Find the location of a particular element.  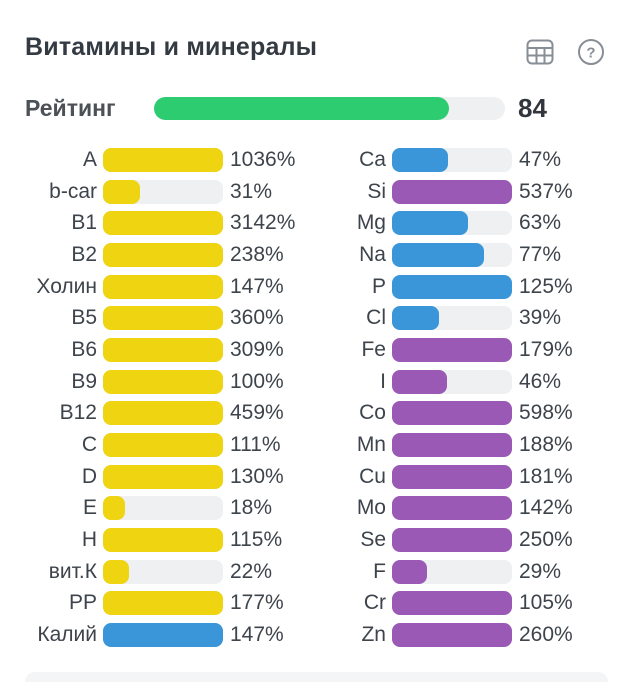

nutrient-value: 22% is located at coordinates (251, 571).